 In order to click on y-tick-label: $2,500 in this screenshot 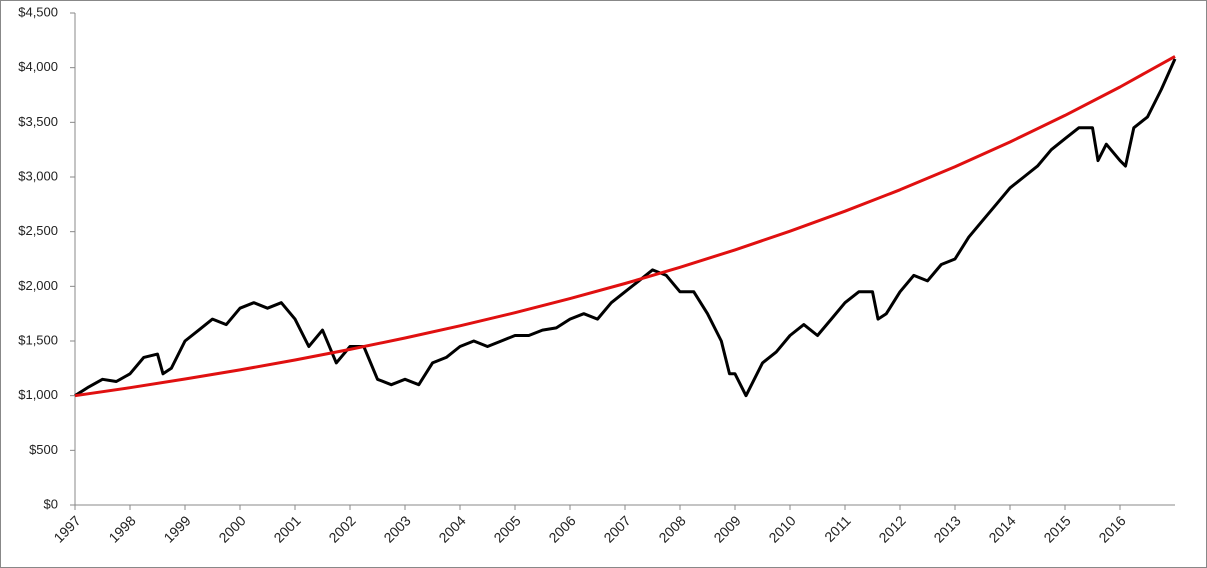, I will do `click(38, 230)`.